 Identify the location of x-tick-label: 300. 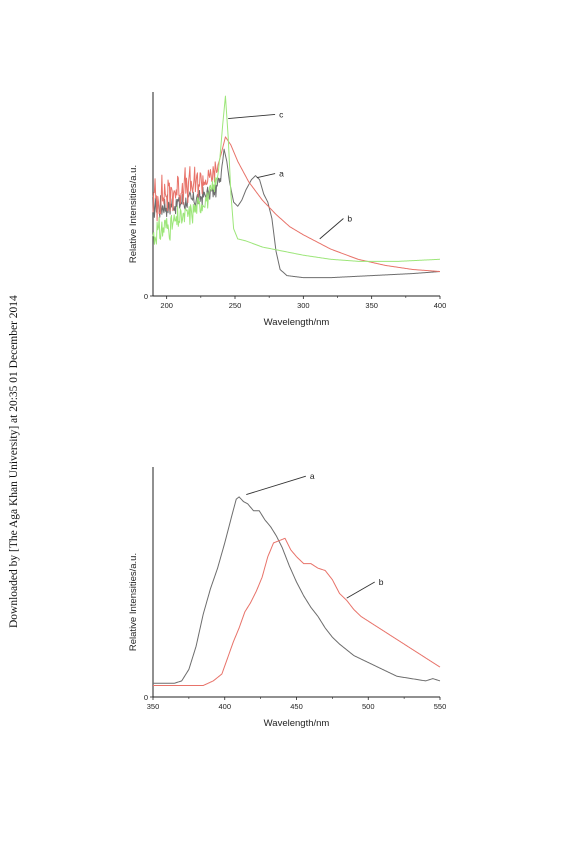
(303, 305).